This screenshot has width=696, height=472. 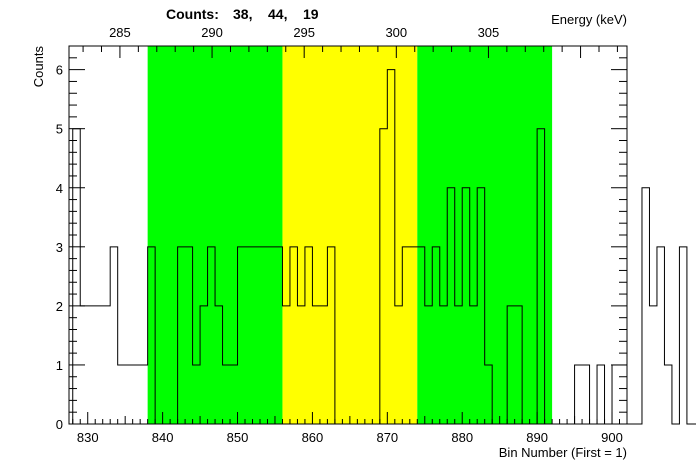 I want to click on energy-tick-label: 285, so click(x=120, y=32).